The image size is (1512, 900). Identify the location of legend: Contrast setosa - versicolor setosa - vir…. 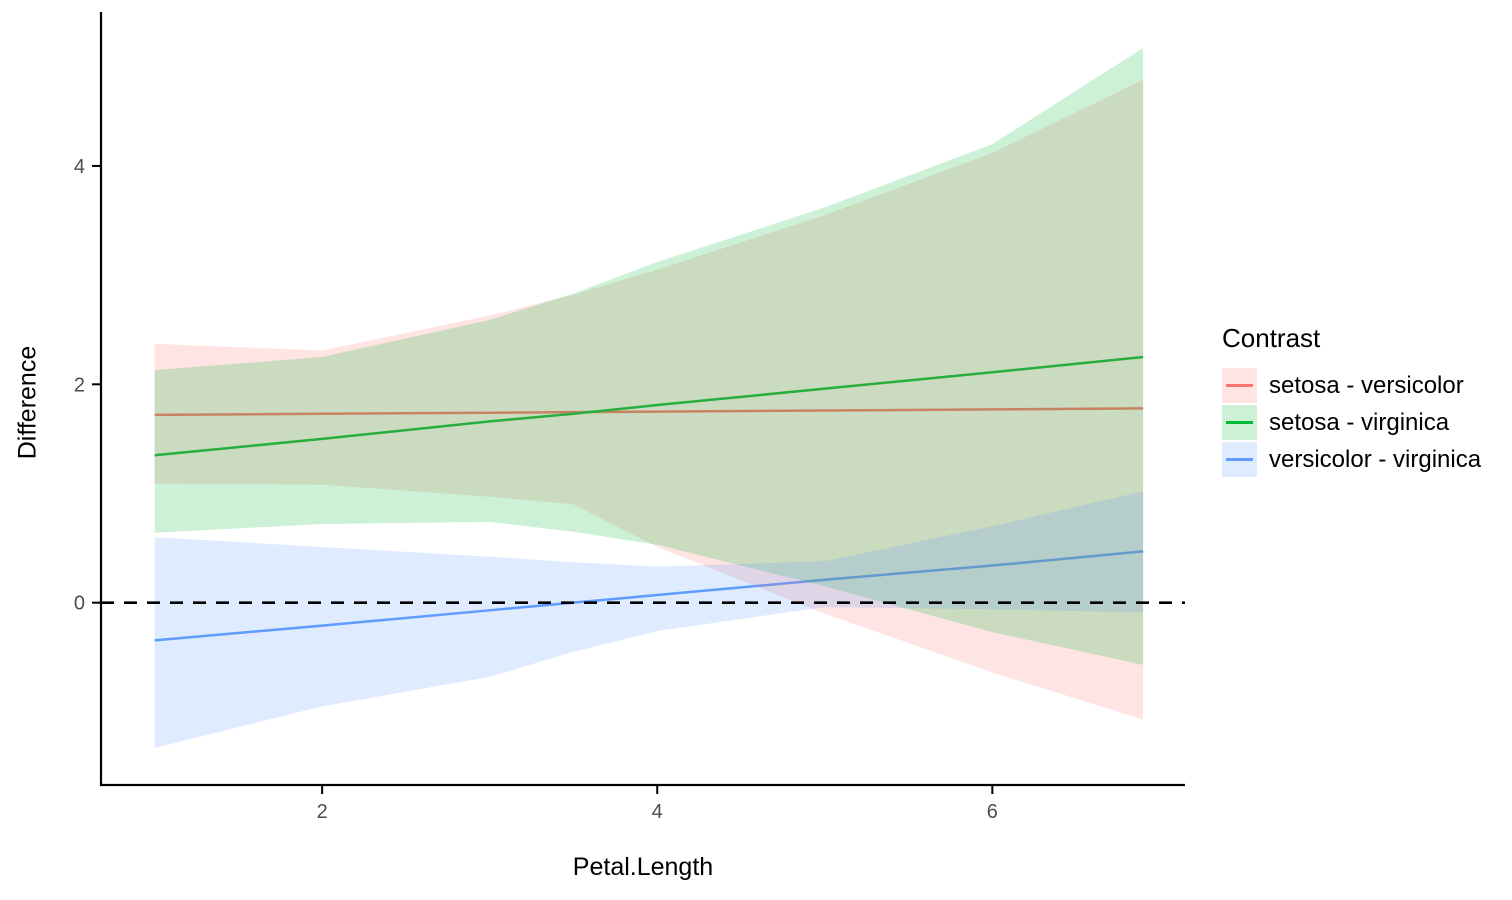
(1351, 401).